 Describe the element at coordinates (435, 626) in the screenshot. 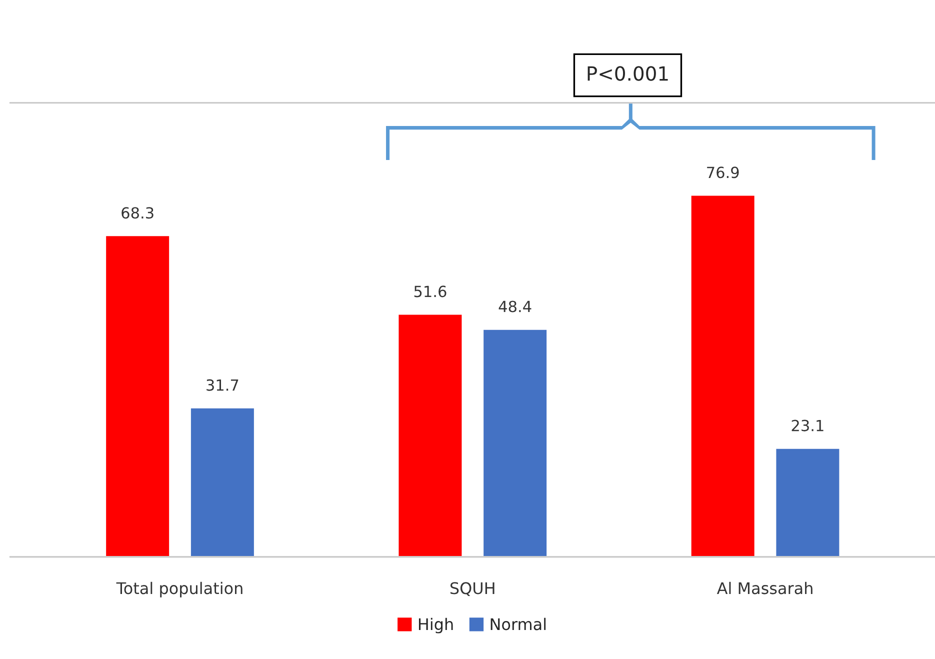

I see `legend-label: High` at that location.